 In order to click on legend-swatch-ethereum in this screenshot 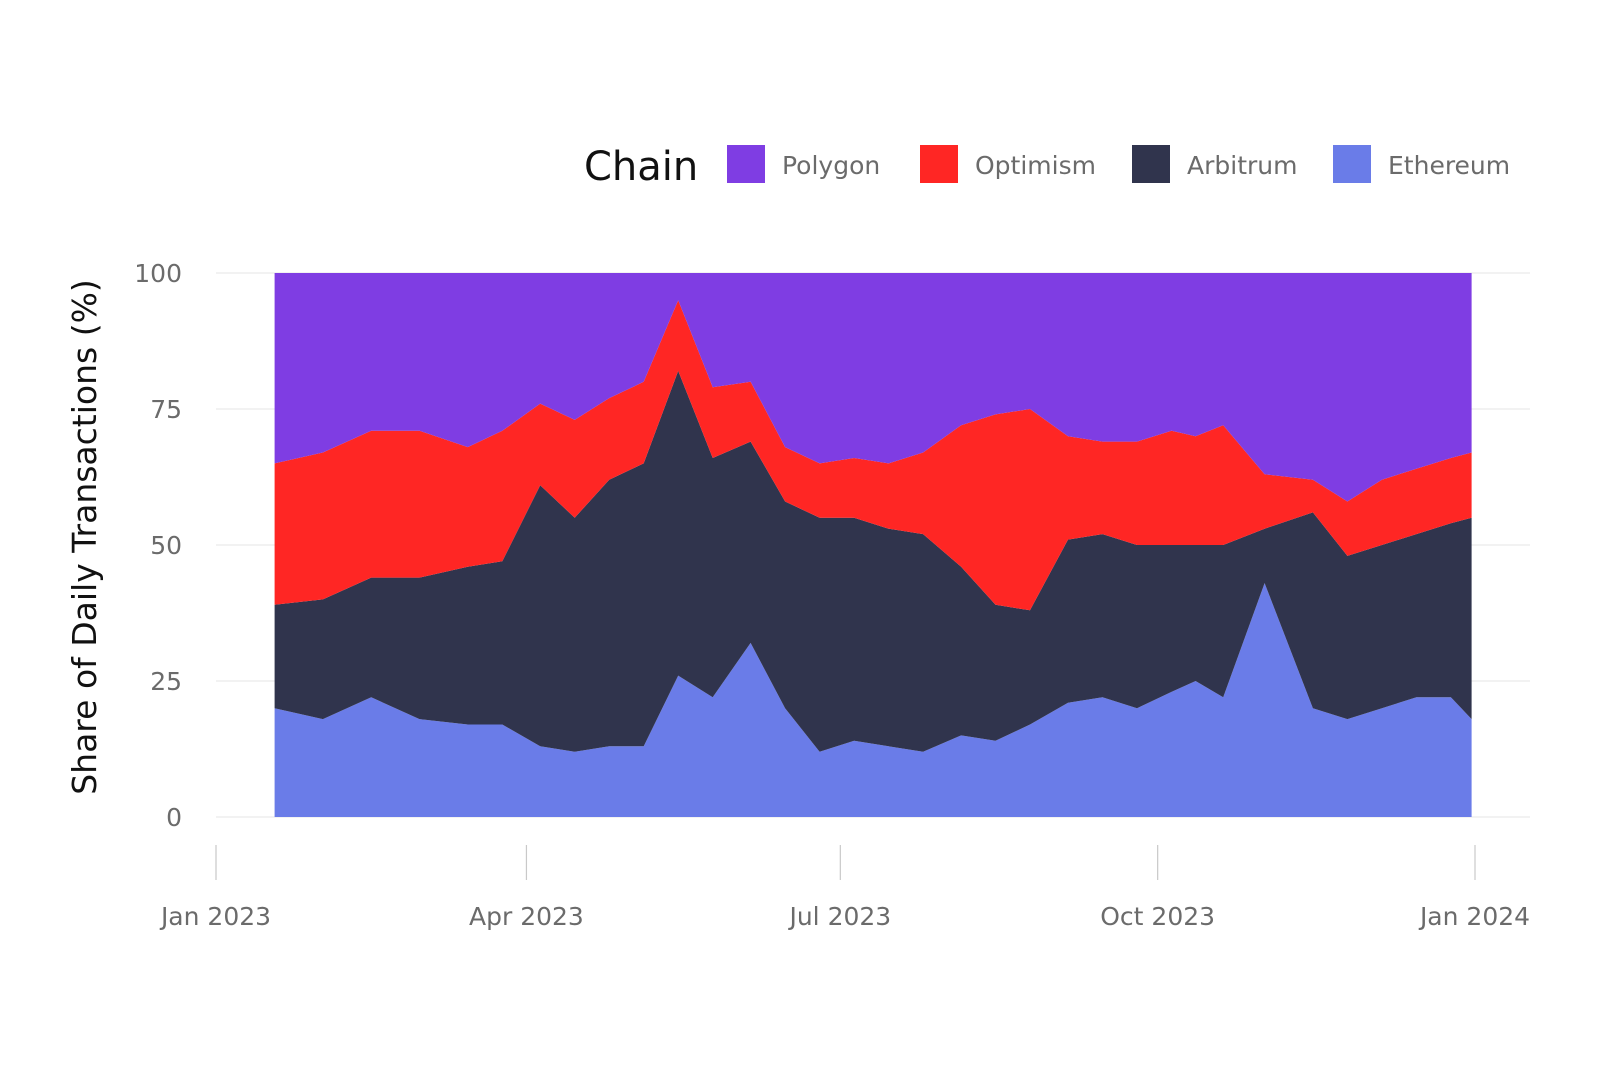, I will do `click(1352, 164)`.